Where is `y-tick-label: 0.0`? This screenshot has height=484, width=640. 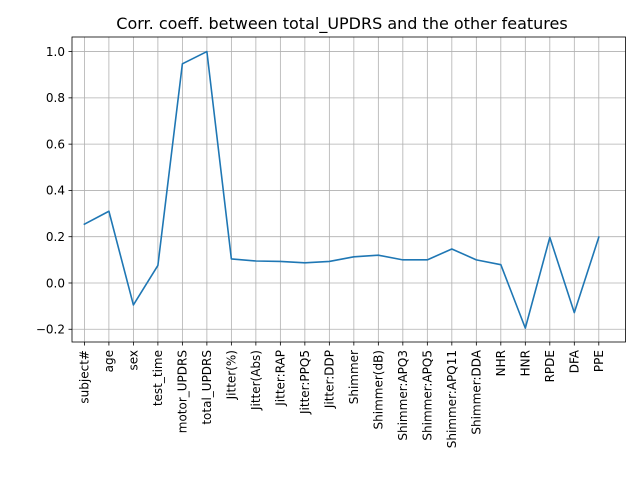 y-tick-label: 0.0 is located at coordinates (55, 283).